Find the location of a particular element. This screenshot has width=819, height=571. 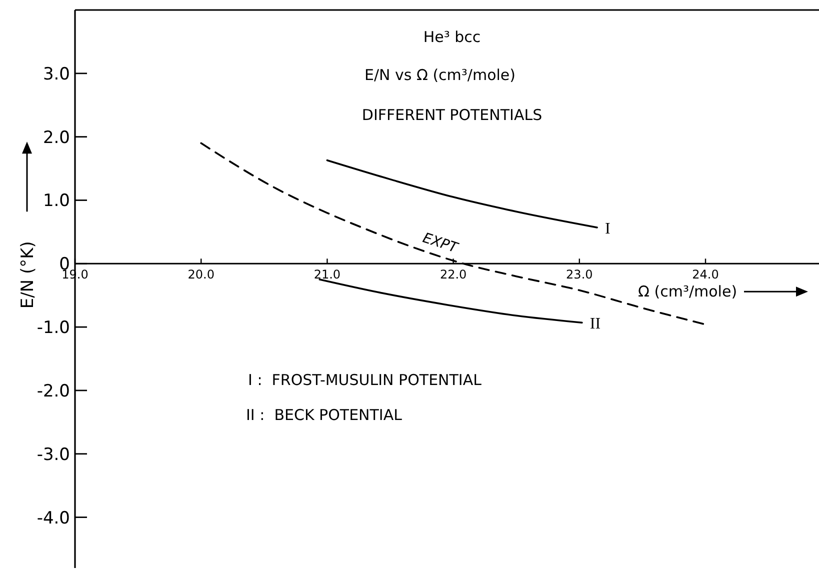

text: EXPT is located at coordinates (440, 243).